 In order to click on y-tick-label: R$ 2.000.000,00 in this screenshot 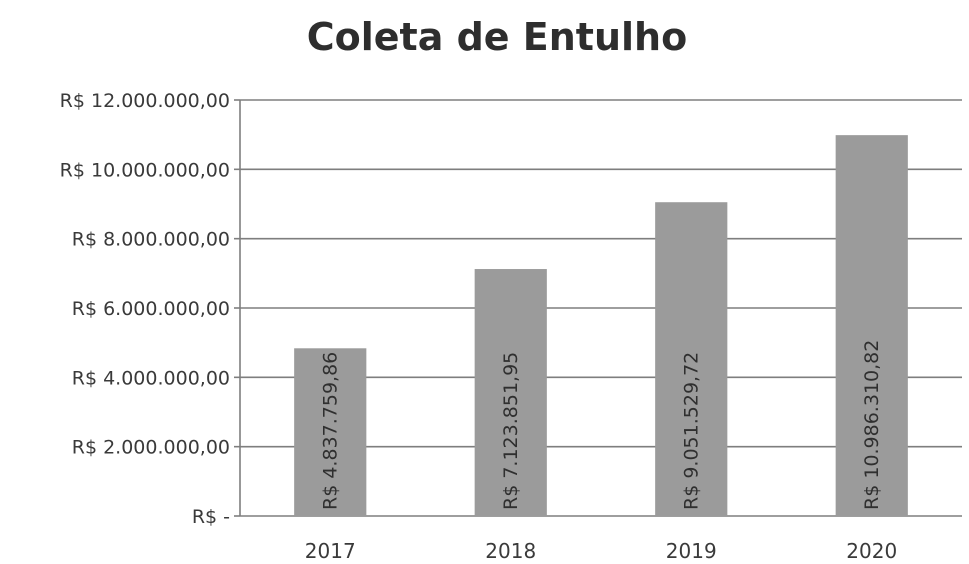, I will do `click(151, 448)`.